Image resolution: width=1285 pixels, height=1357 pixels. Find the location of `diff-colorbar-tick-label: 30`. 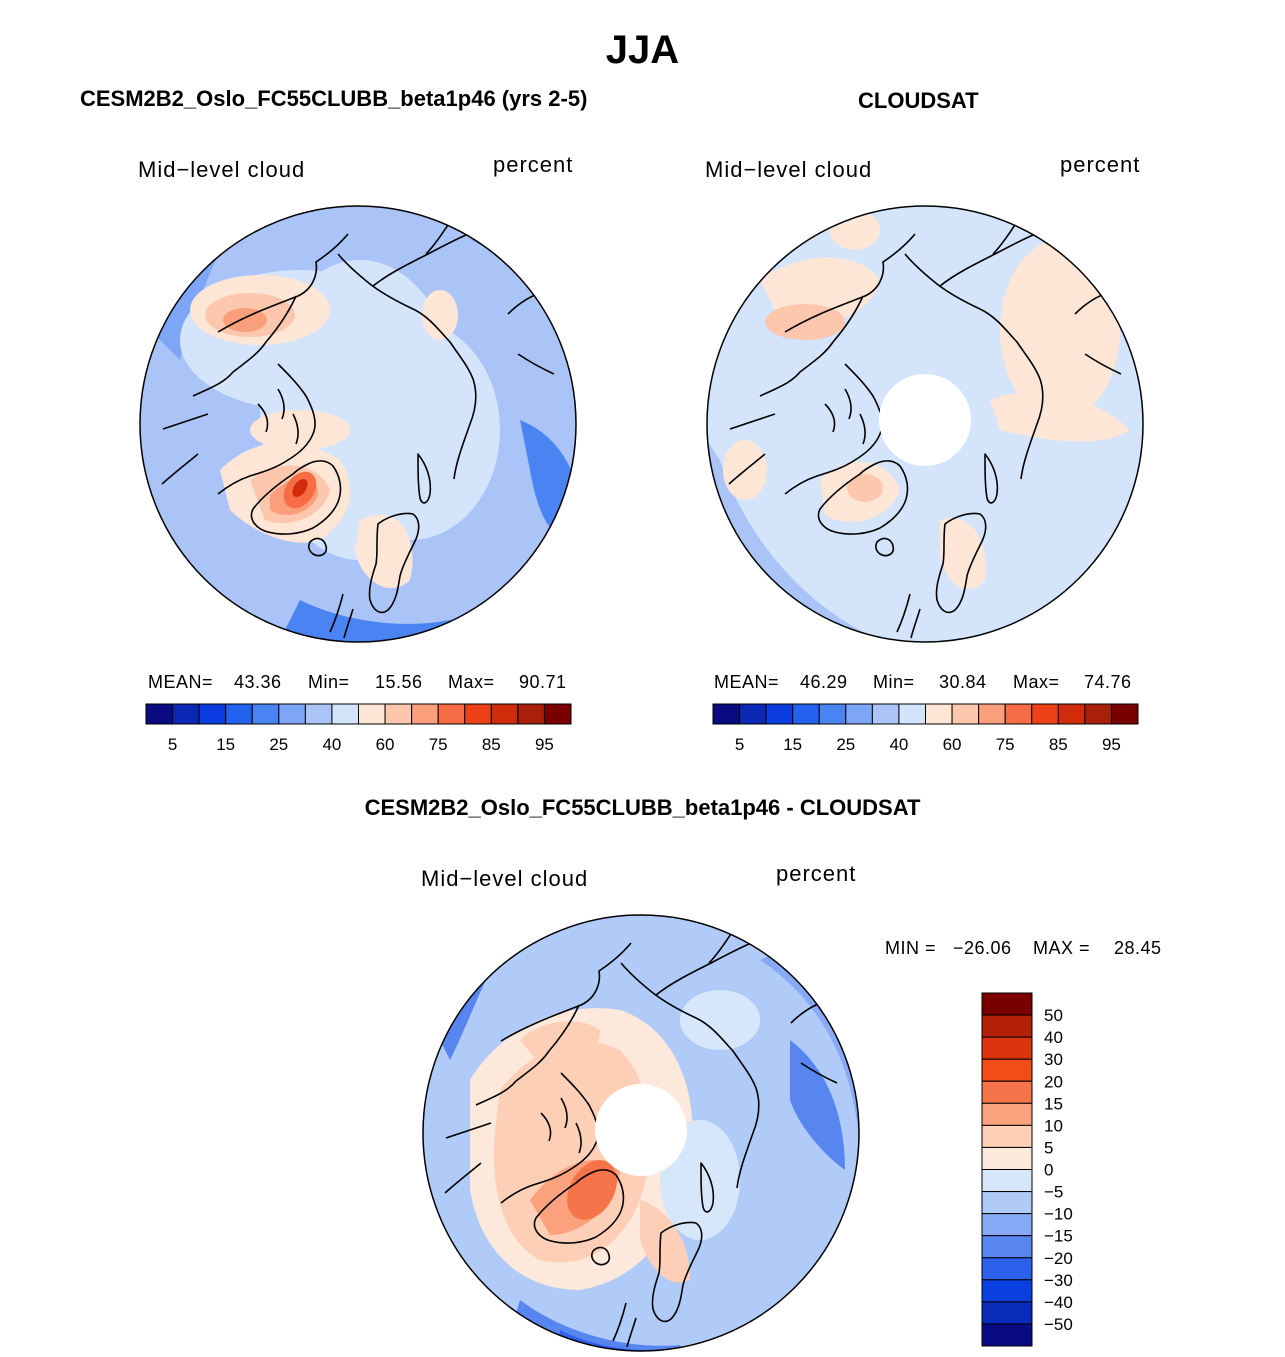

diff-colorbar-tick-label: 30 is located at coordinates (1053, 1059).